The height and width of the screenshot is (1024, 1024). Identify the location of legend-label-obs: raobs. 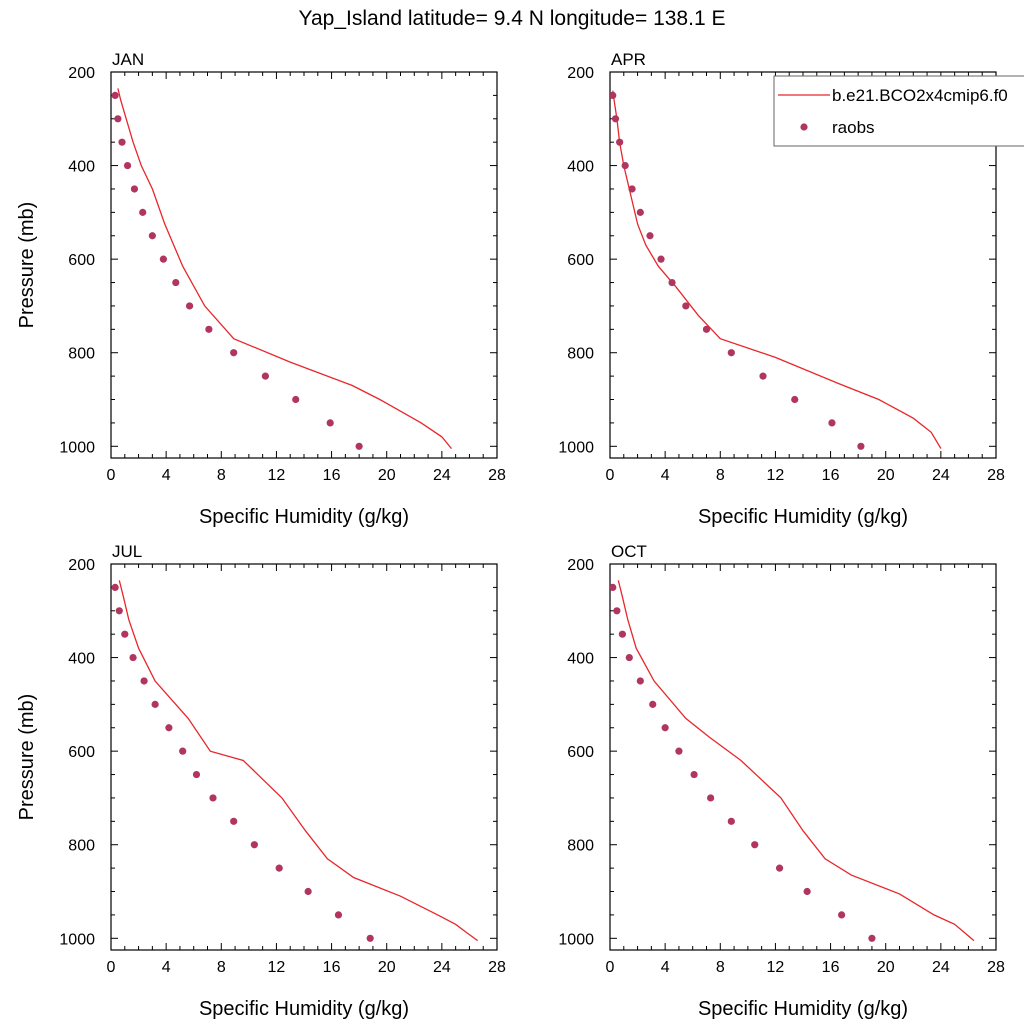
(853, 127).